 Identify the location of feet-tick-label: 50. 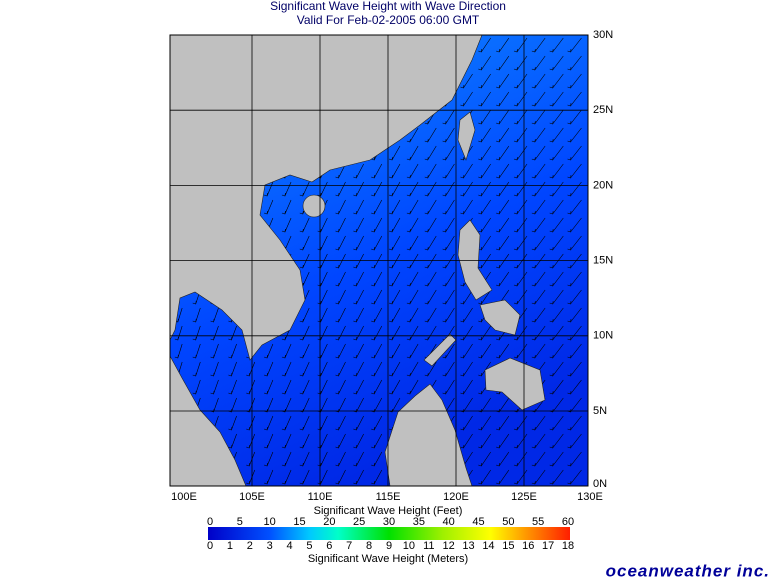
(508, 522).